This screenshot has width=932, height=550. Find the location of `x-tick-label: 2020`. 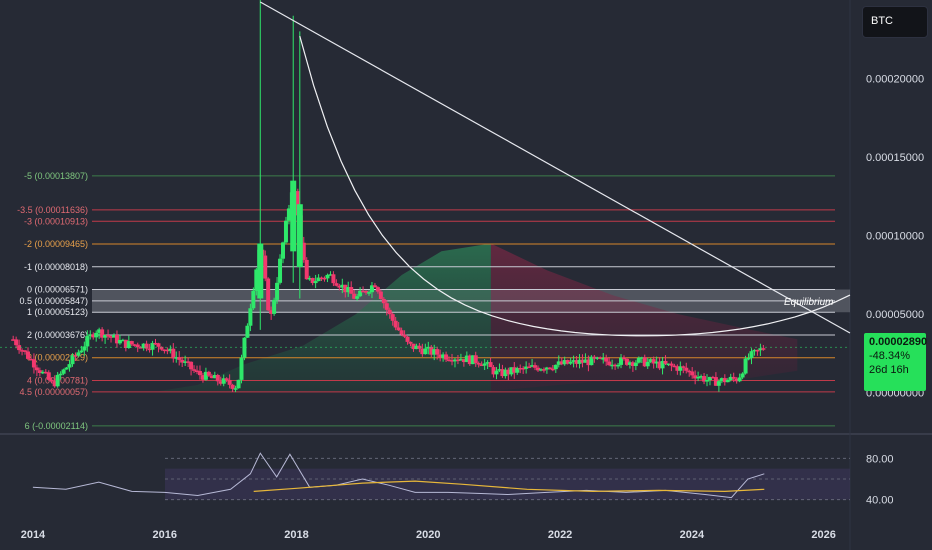

x-tick-label: 2020 is located at coordinates (428, 535).